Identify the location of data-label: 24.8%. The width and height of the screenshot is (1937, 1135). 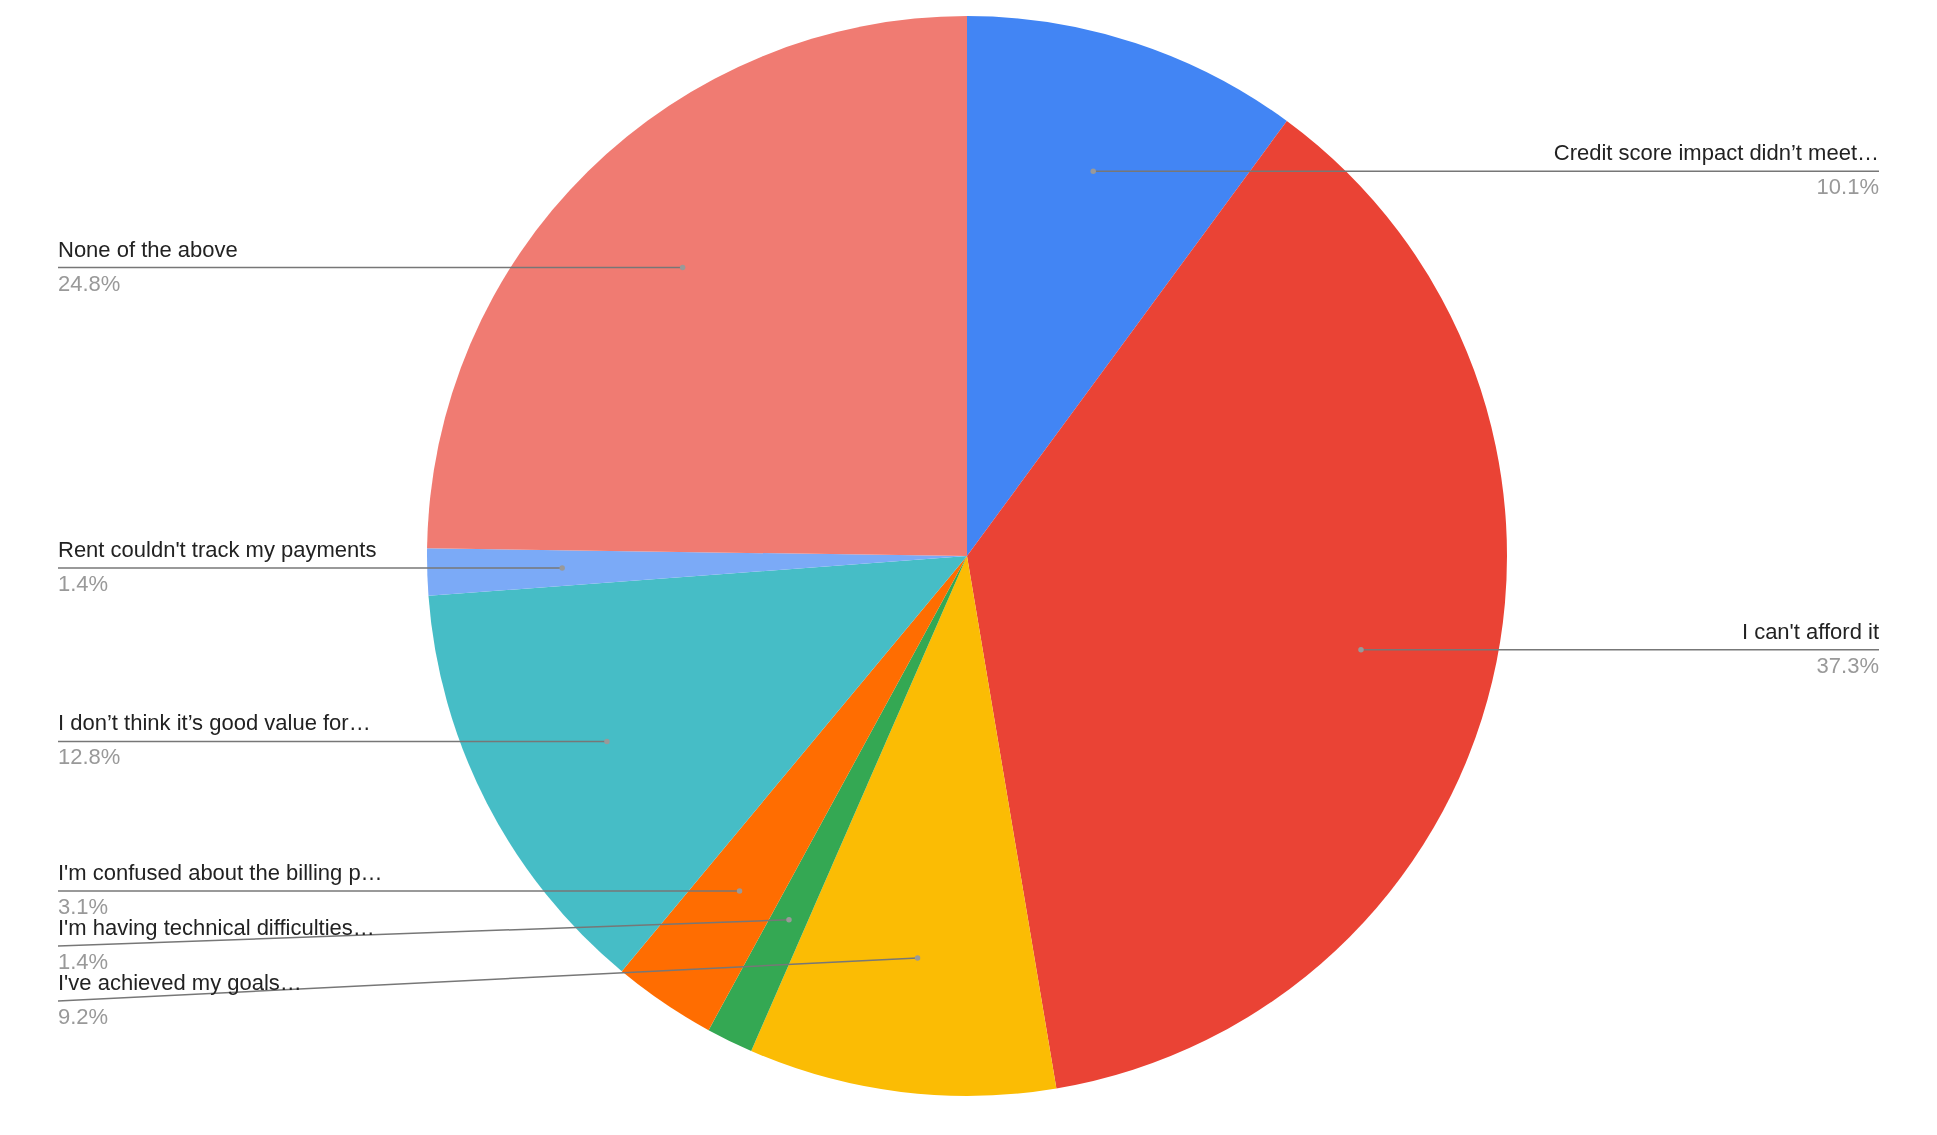
(89, 283).